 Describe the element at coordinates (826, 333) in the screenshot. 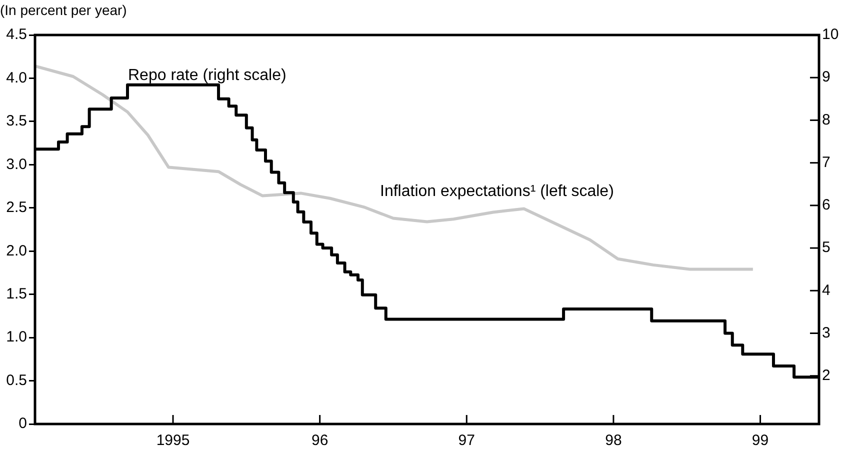

I see `y2-tick-label: 3` at that location.